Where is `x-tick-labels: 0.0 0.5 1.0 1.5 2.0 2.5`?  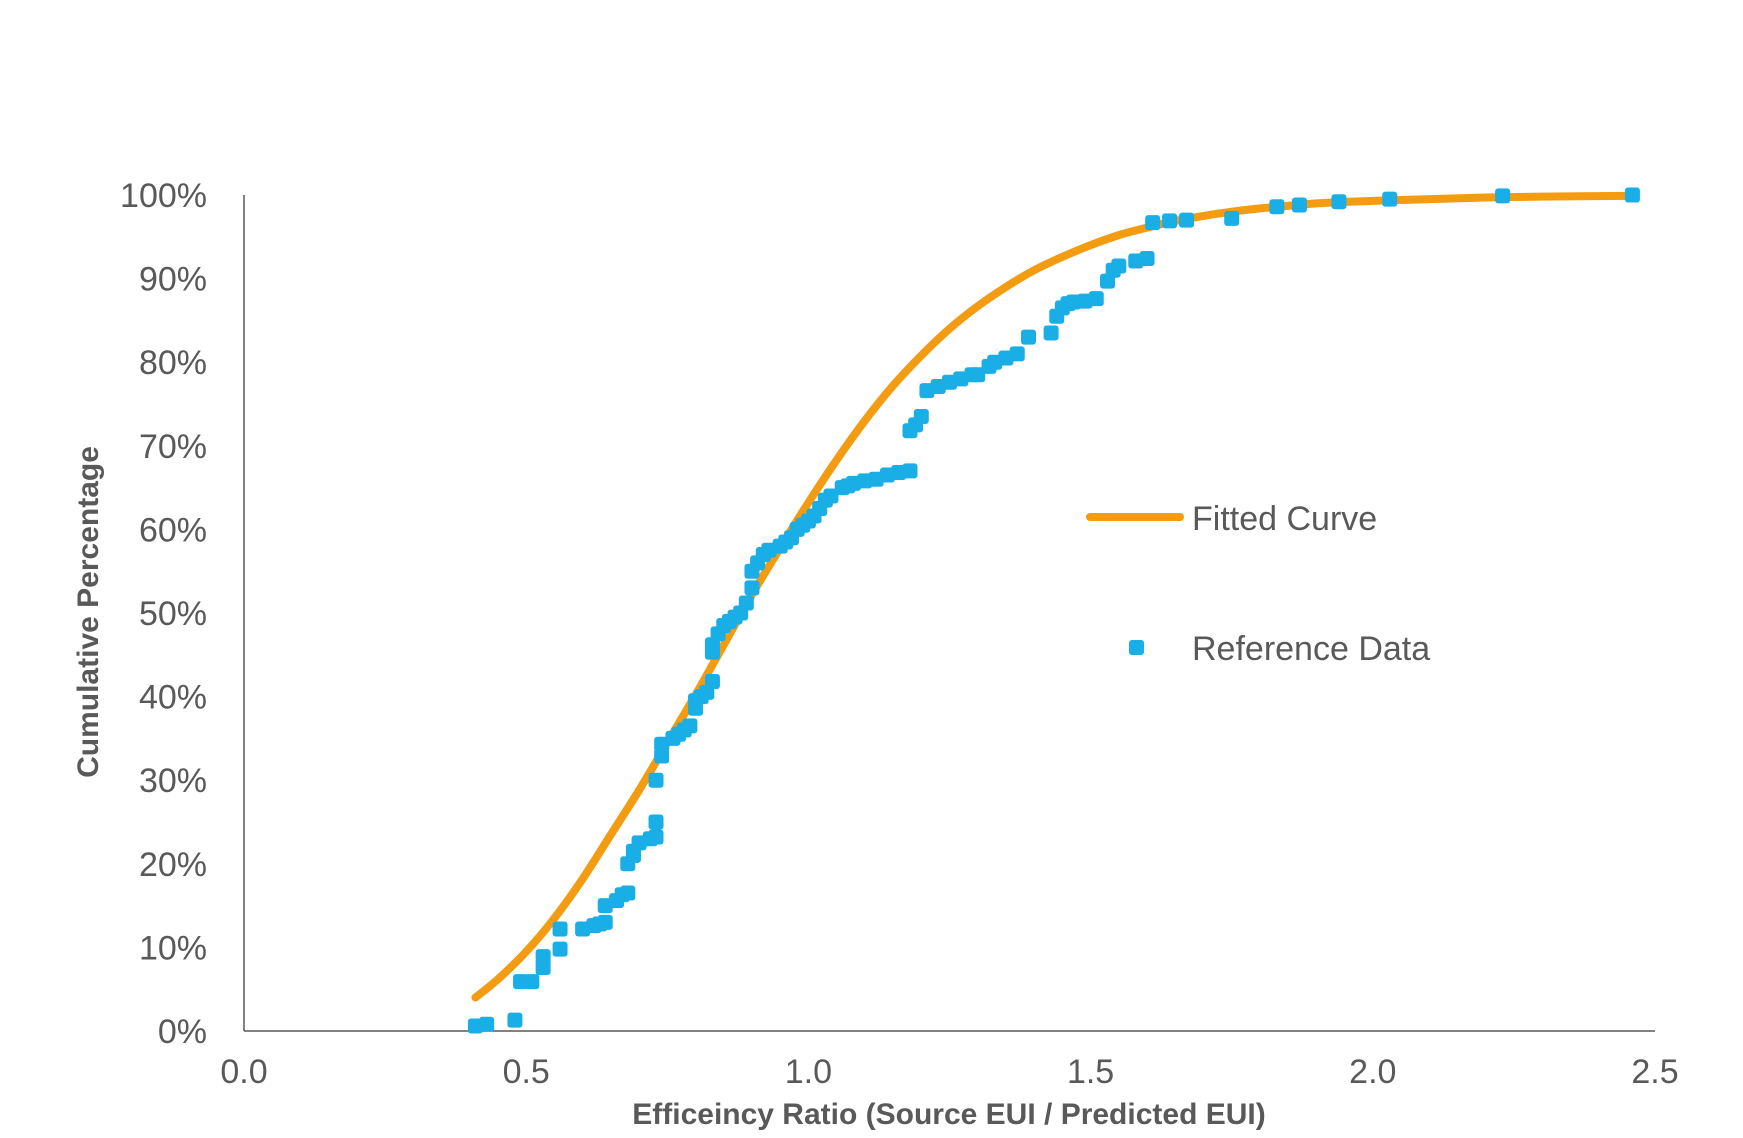 x-tick-labels: 0.0 0.5 1.0 1.5 2.0 2.5 is located at coordinates (949, 1072).